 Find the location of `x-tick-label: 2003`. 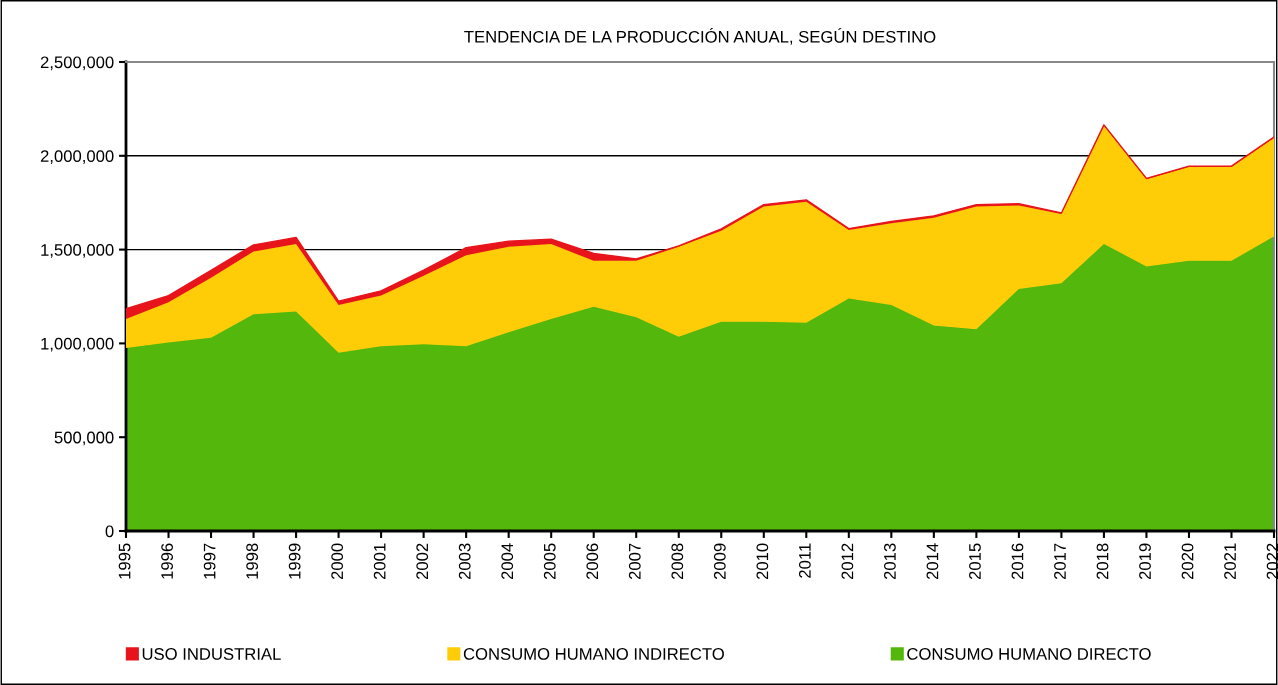

x-tick-label: 2003 is located at coordinates (464, 561).